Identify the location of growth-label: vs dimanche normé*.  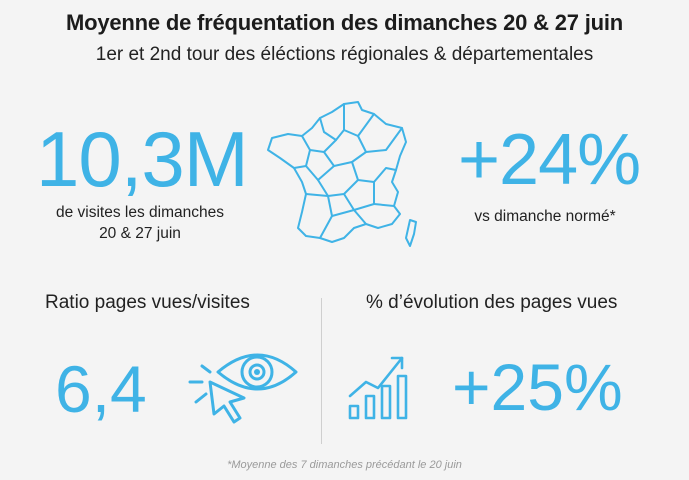
(545, 216).